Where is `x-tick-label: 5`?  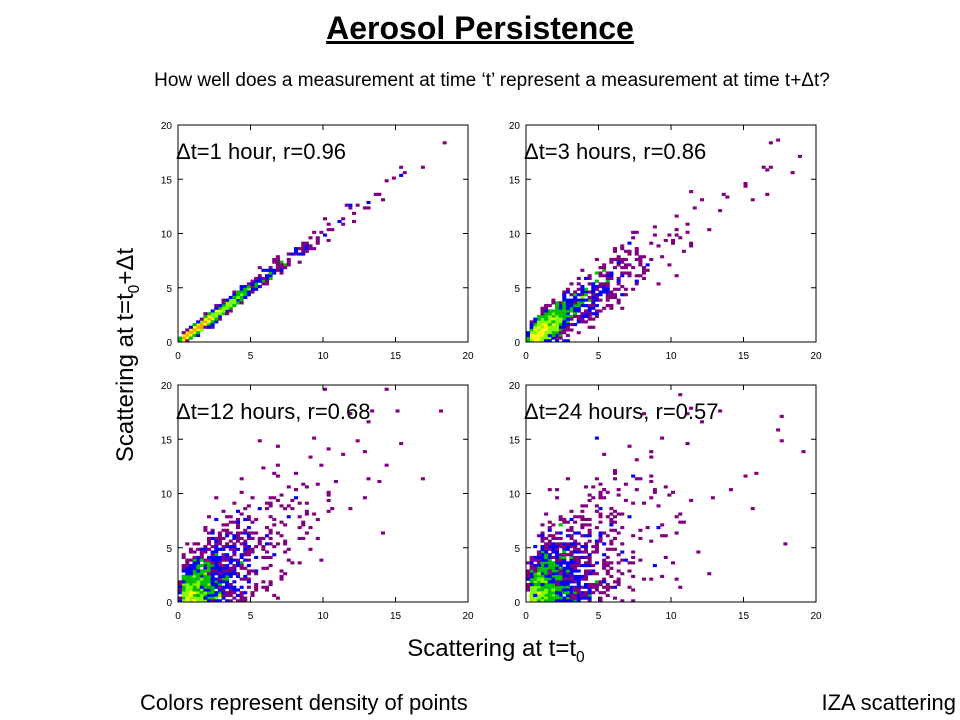
x-tick-label: 5 is located at coordinates (599, 356).